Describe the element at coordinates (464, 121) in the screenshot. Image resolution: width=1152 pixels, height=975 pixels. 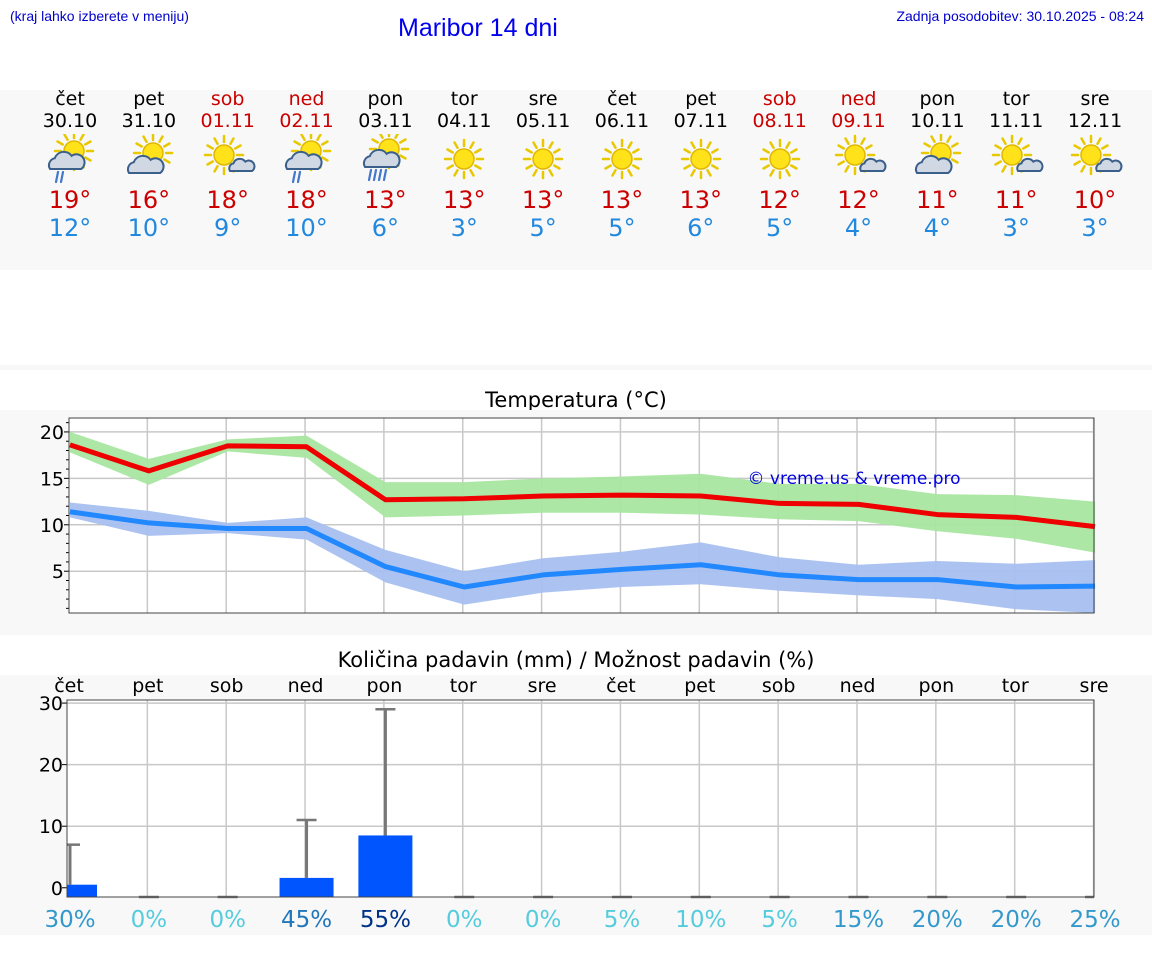
I see `day-date: 04.11` at that location.